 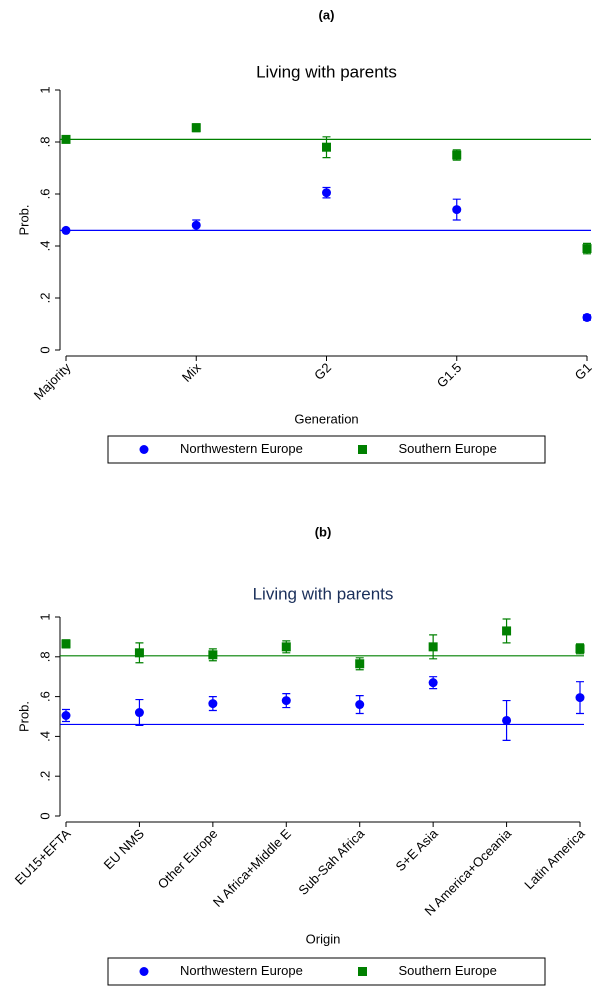 I want to click on x-tick-label: Majority, so click(x=52, y=381).